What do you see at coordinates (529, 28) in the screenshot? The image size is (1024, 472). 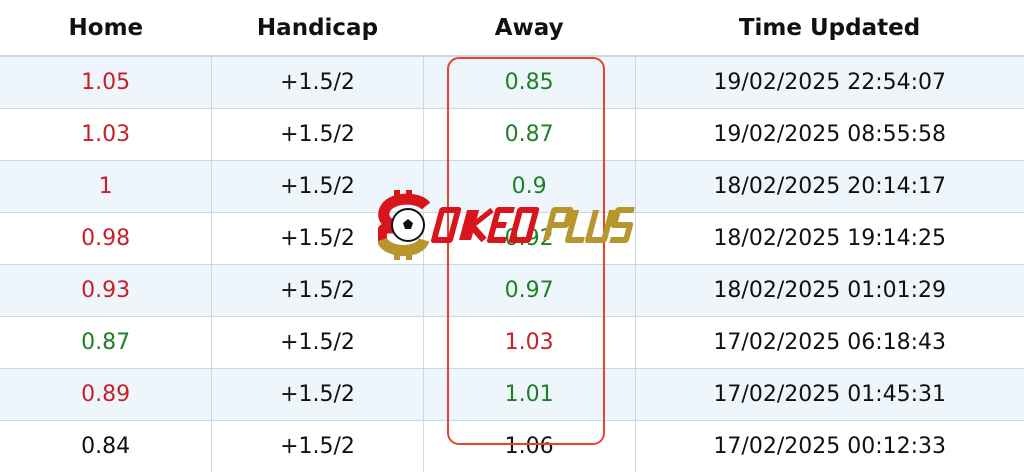 I see `header-away: Away` at bounding box center [529, 28].